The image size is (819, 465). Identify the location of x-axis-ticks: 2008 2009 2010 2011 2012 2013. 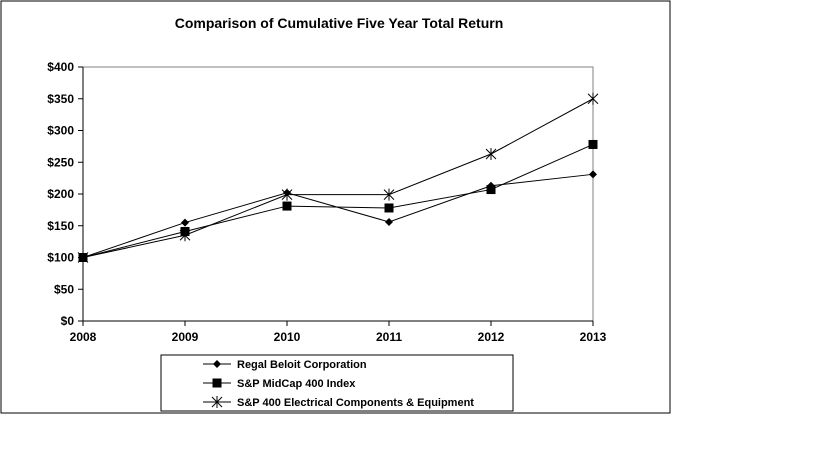
(338, 332).